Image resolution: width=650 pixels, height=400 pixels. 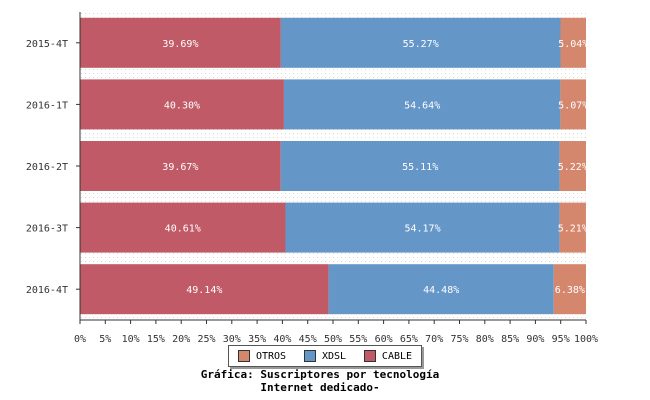 What do you see at coordinates (535, 339) in the screenshot?
I see `x-tick-label: 90%` at bounding box center [535, 339].